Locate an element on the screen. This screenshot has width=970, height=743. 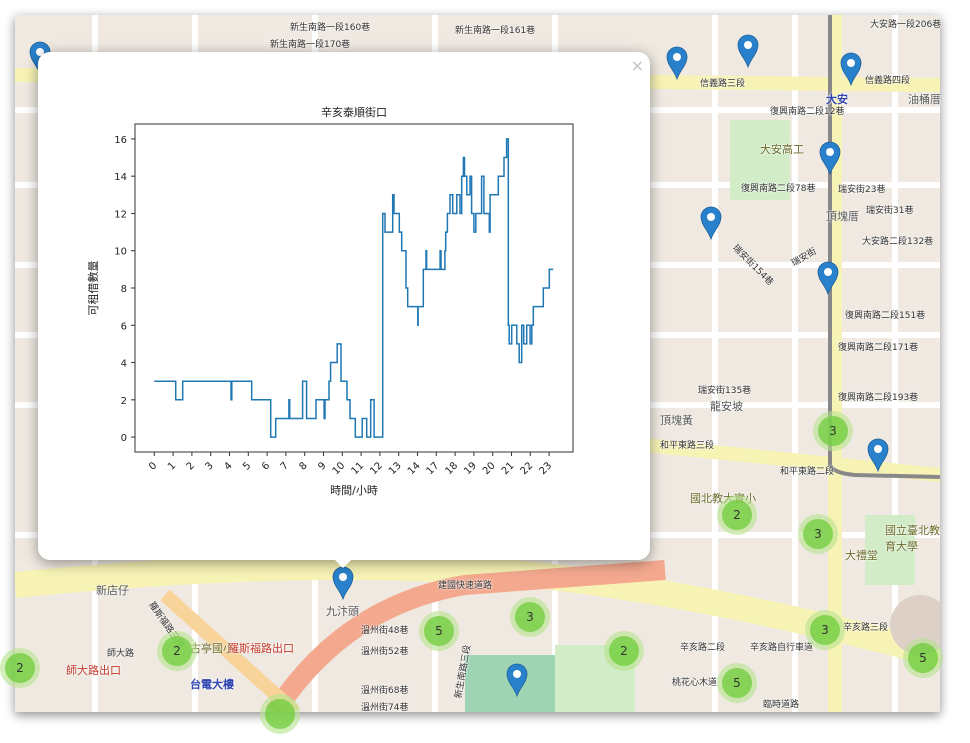
map-label: 辛亥路二段 is located at coordinates (703, 648).